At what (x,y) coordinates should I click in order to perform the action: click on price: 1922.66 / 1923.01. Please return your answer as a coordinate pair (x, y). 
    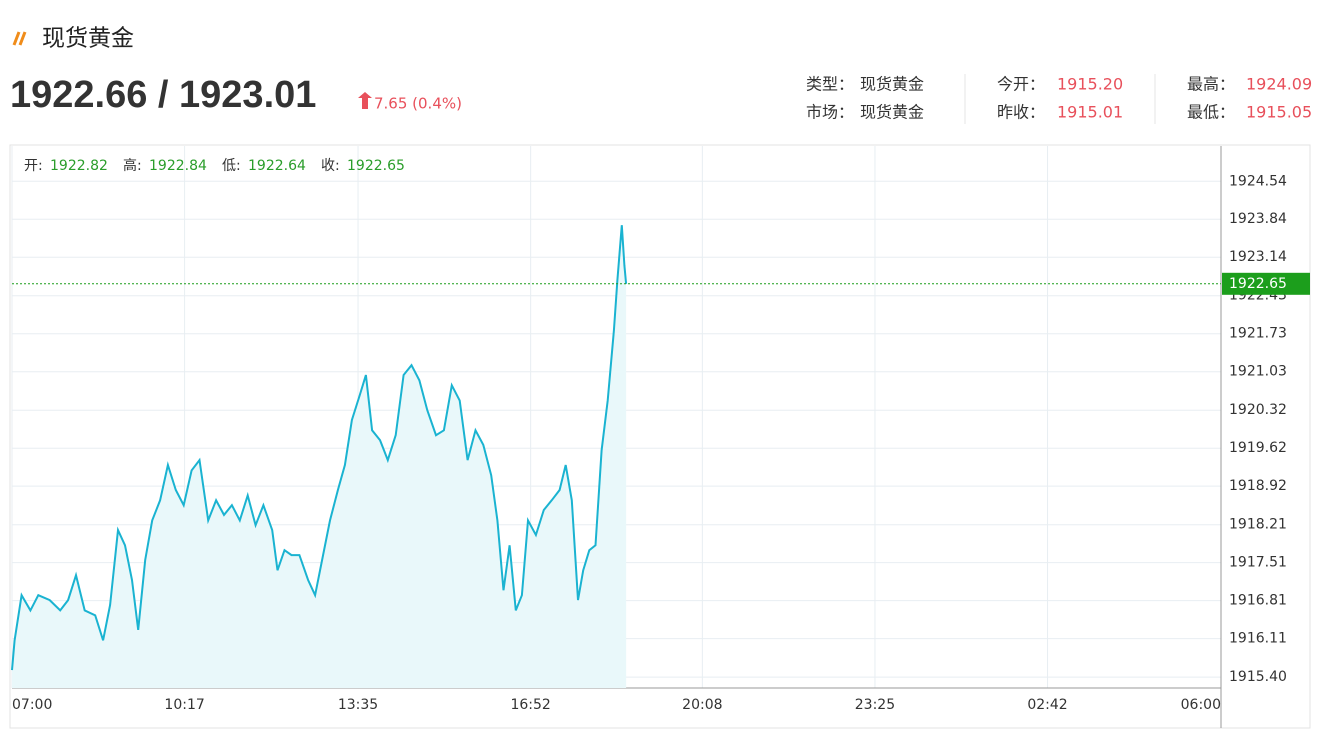
    Looking at the image, I should click on (163, 95).